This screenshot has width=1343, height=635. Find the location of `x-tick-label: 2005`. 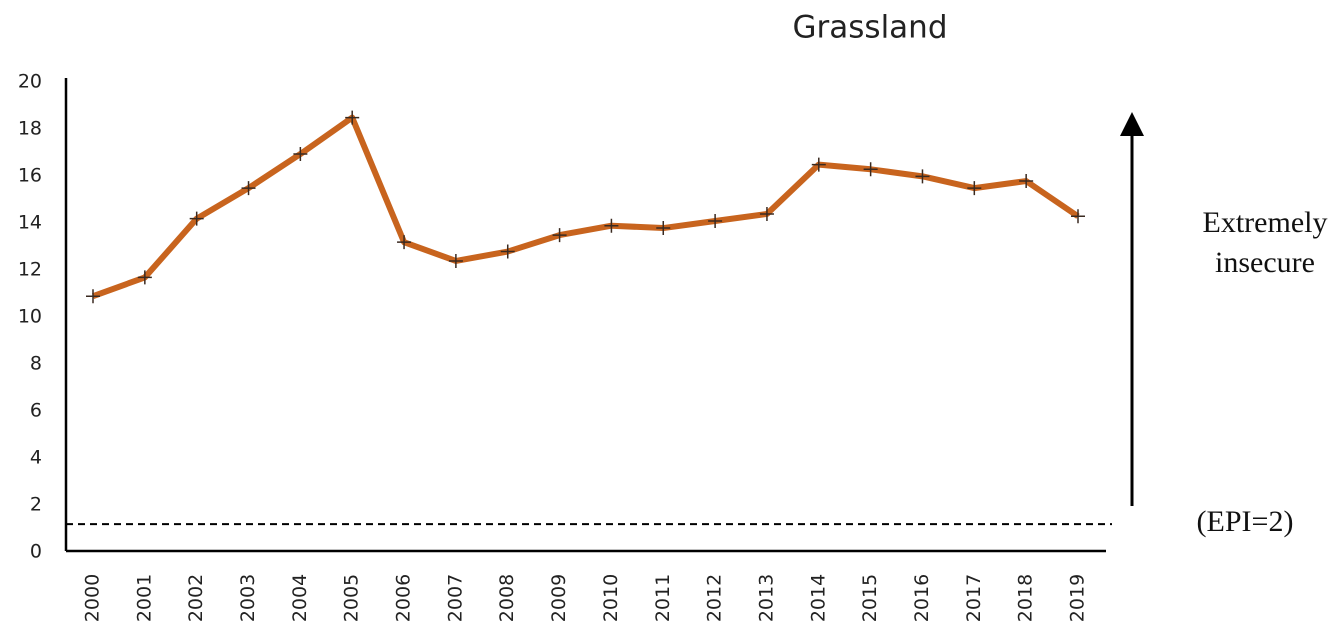

x-tick-label: 2005 is located at coordinates (352, 598).